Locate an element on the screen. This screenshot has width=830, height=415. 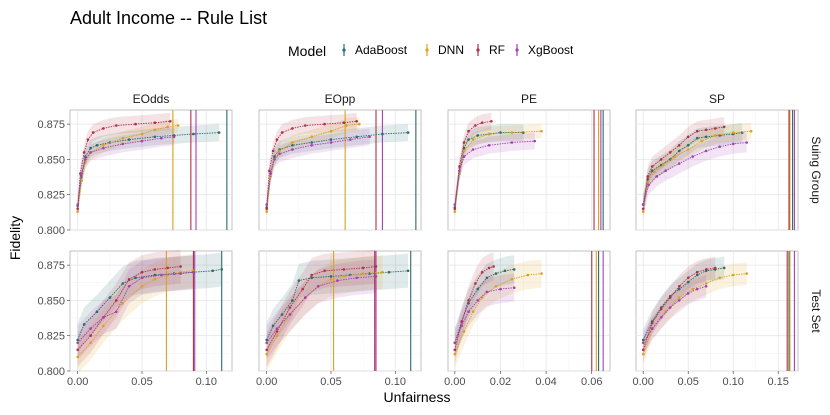
series-line-rf is located at coordinates (321, 308).